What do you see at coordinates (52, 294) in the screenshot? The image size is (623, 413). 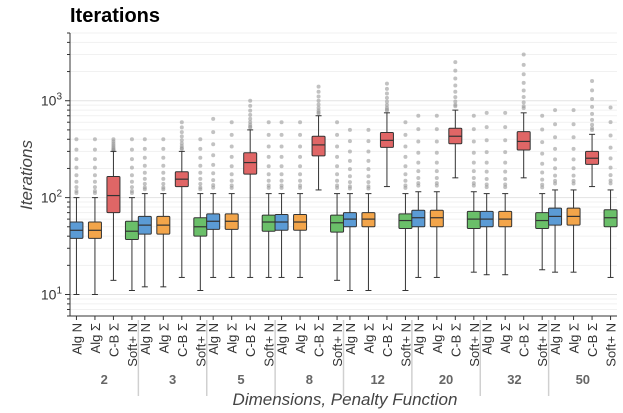 I see `y-tick-label: 10¹` at bounding box center [52, 294].